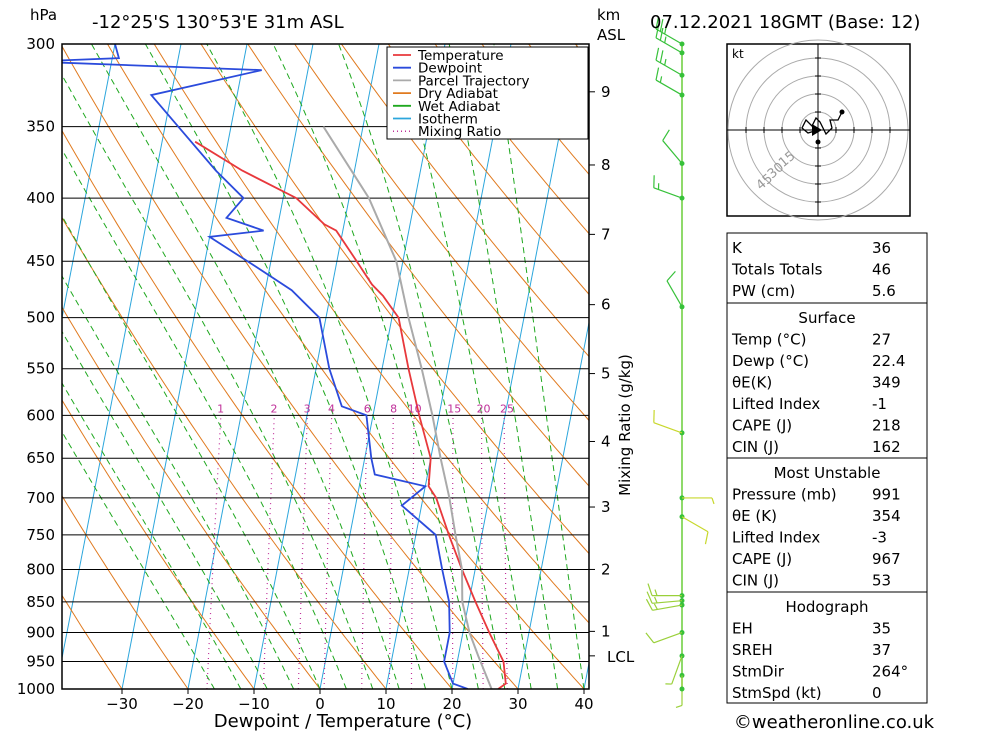 The image size is (1000, 733). Describe the element at coordinates (754, 516) in the screenshot. I see `stats-row-label: θE (K)` at that location.